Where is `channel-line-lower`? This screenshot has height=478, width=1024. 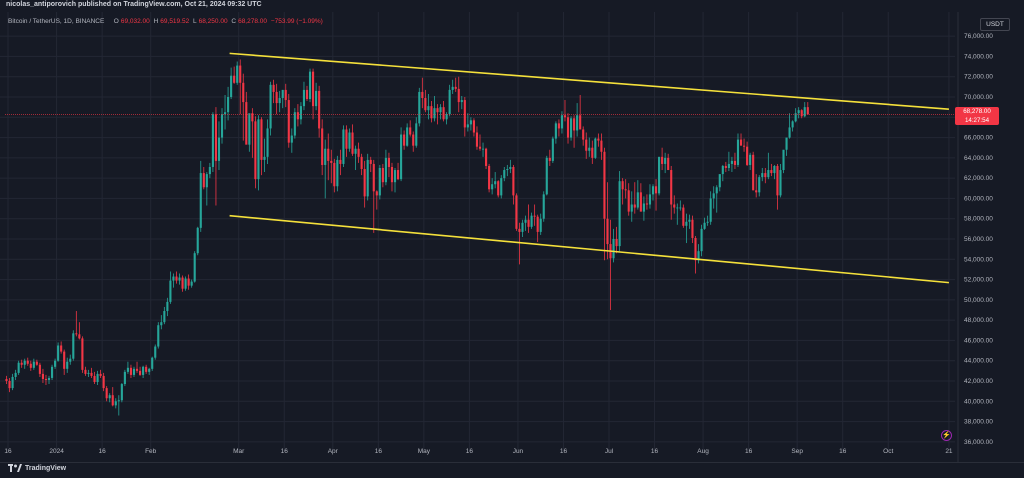
channel-line-lower is located at coordinates (589, 249).